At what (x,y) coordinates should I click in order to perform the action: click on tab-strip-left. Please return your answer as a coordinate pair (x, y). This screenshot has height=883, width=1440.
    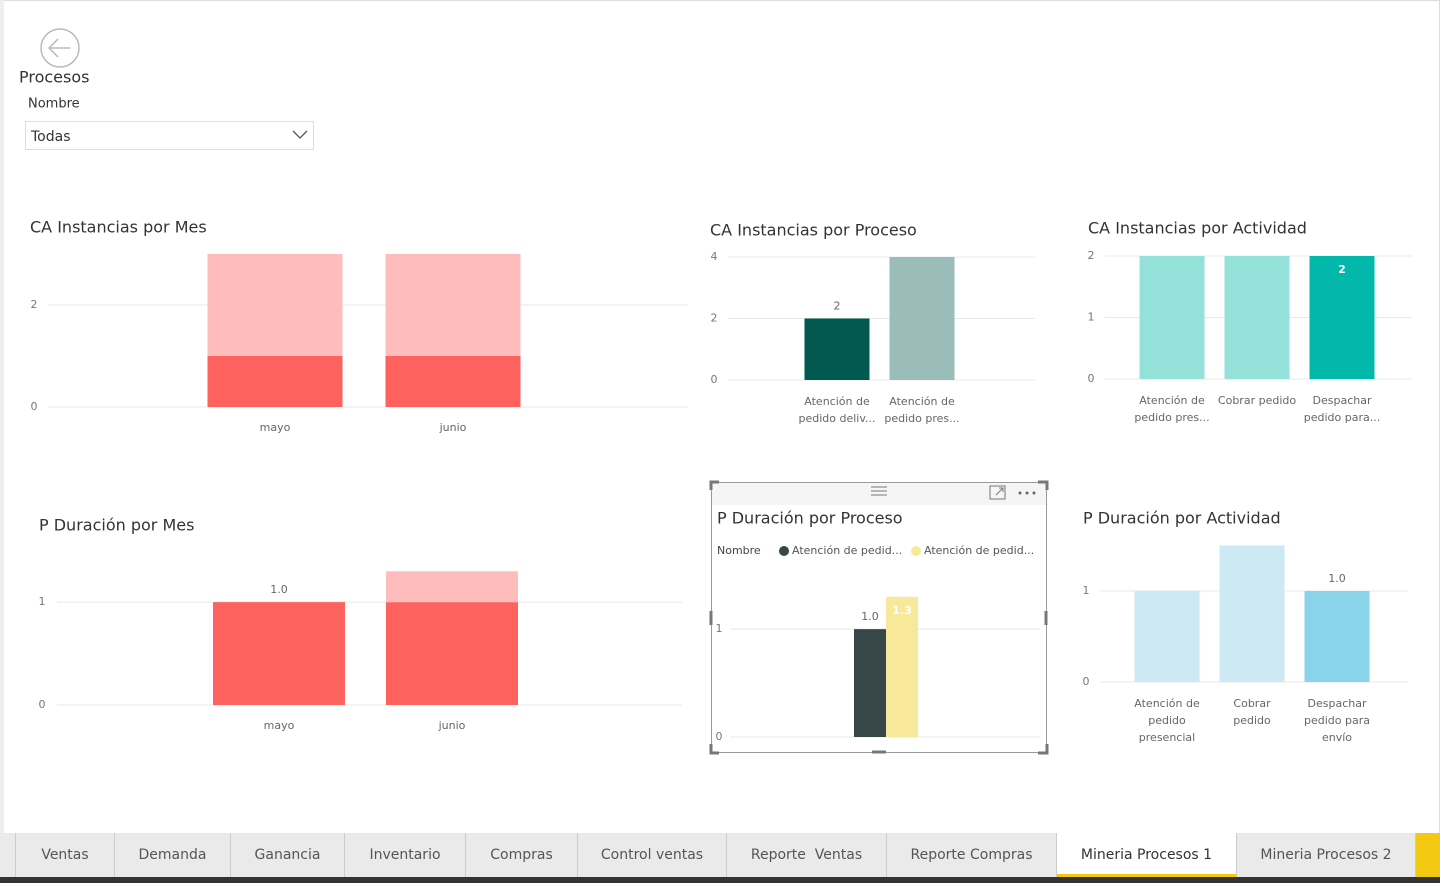
    Looking at the image, I should click on (8, 855).